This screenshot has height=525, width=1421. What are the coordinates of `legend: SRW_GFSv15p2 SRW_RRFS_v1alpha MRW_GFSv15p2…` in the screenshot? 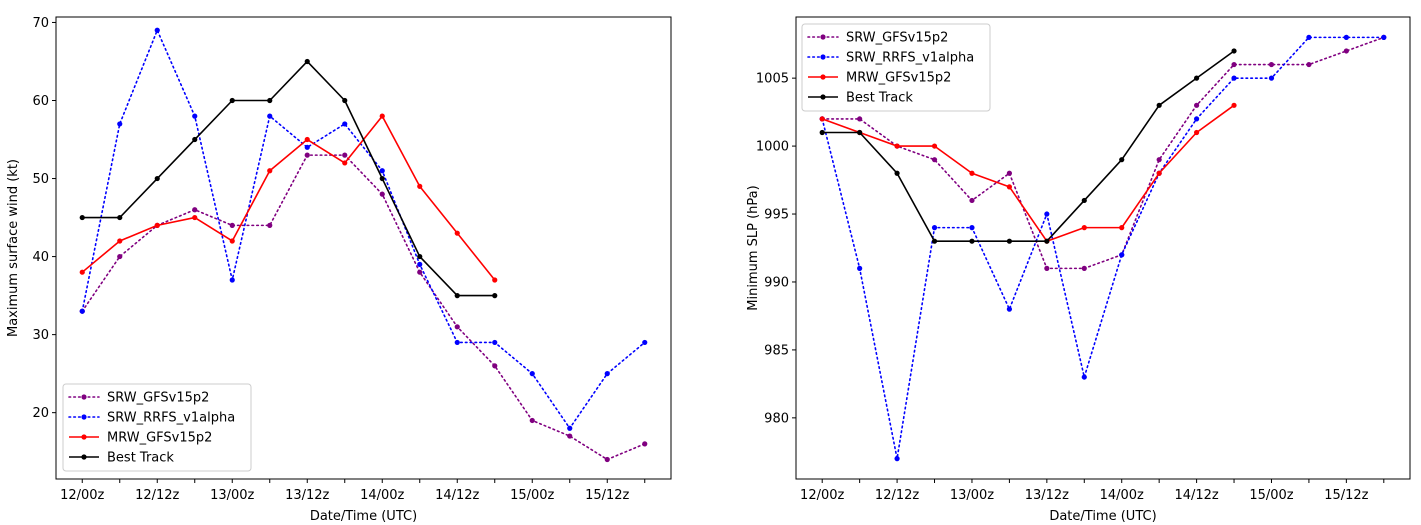 It's located at (896, 67).